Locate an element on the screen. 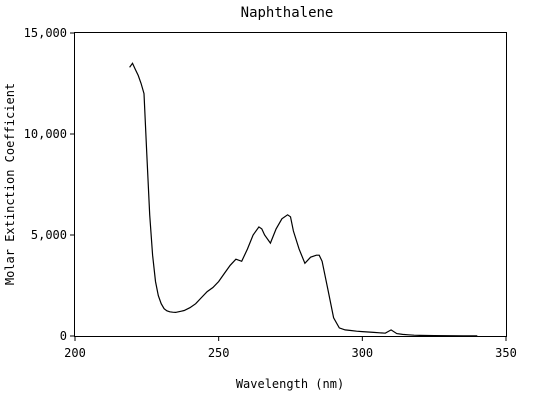 The height and width of the screenshot is (401, 544). chart-title: Naphthalene is located at coordinates (287, 13).